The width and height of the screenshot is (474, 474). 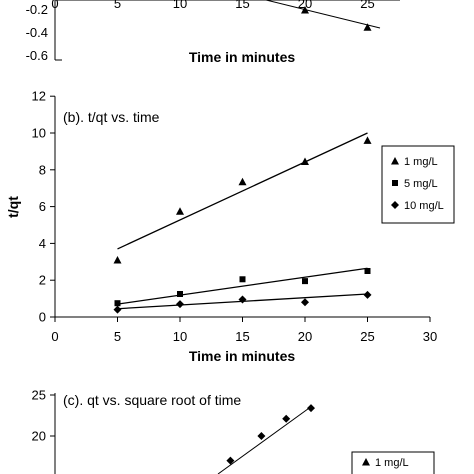 What do you see at coordinates (42, 206) in the screenshot?
I see `panel-b-y-tick-label: 6` at bounding box center [42, 206].